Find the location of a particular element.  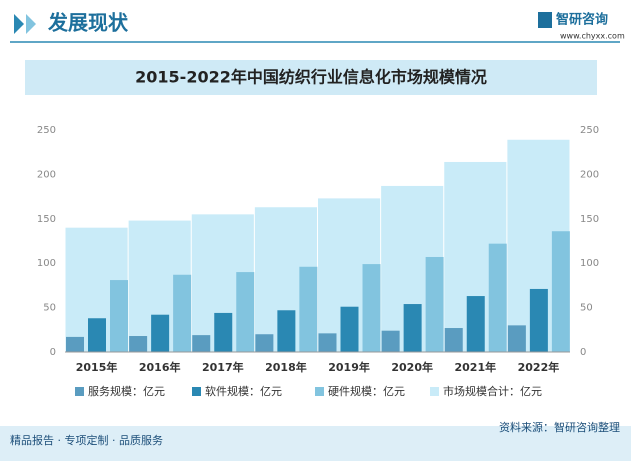

x-tick-label: 2020年 is located at coordinates (412, 367).